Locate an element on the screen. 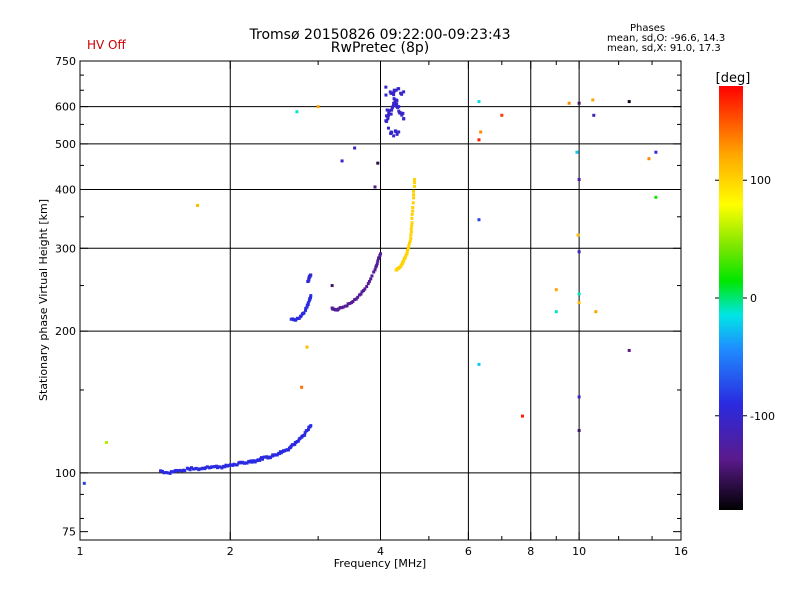 The image size is (800, 600). hv-status: HV Off is located at coordinates (106, 45).